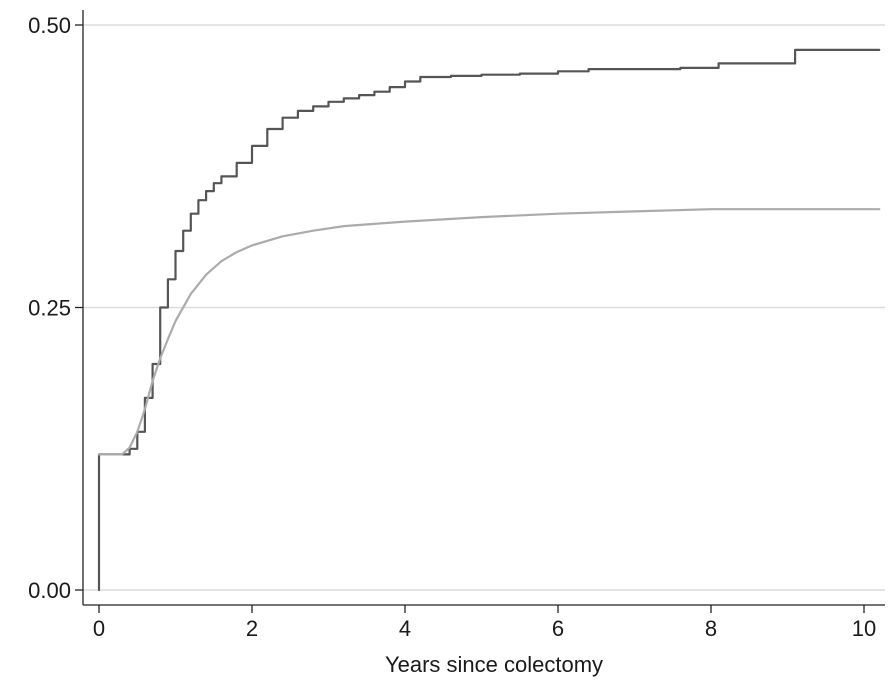 Image resolution: width=893 pixels, height=684 pixels. What do you see at coordinates (252, 628) in the screenshot?
I see `x-tick-label-1: 2` at bounding box center [252, 628].